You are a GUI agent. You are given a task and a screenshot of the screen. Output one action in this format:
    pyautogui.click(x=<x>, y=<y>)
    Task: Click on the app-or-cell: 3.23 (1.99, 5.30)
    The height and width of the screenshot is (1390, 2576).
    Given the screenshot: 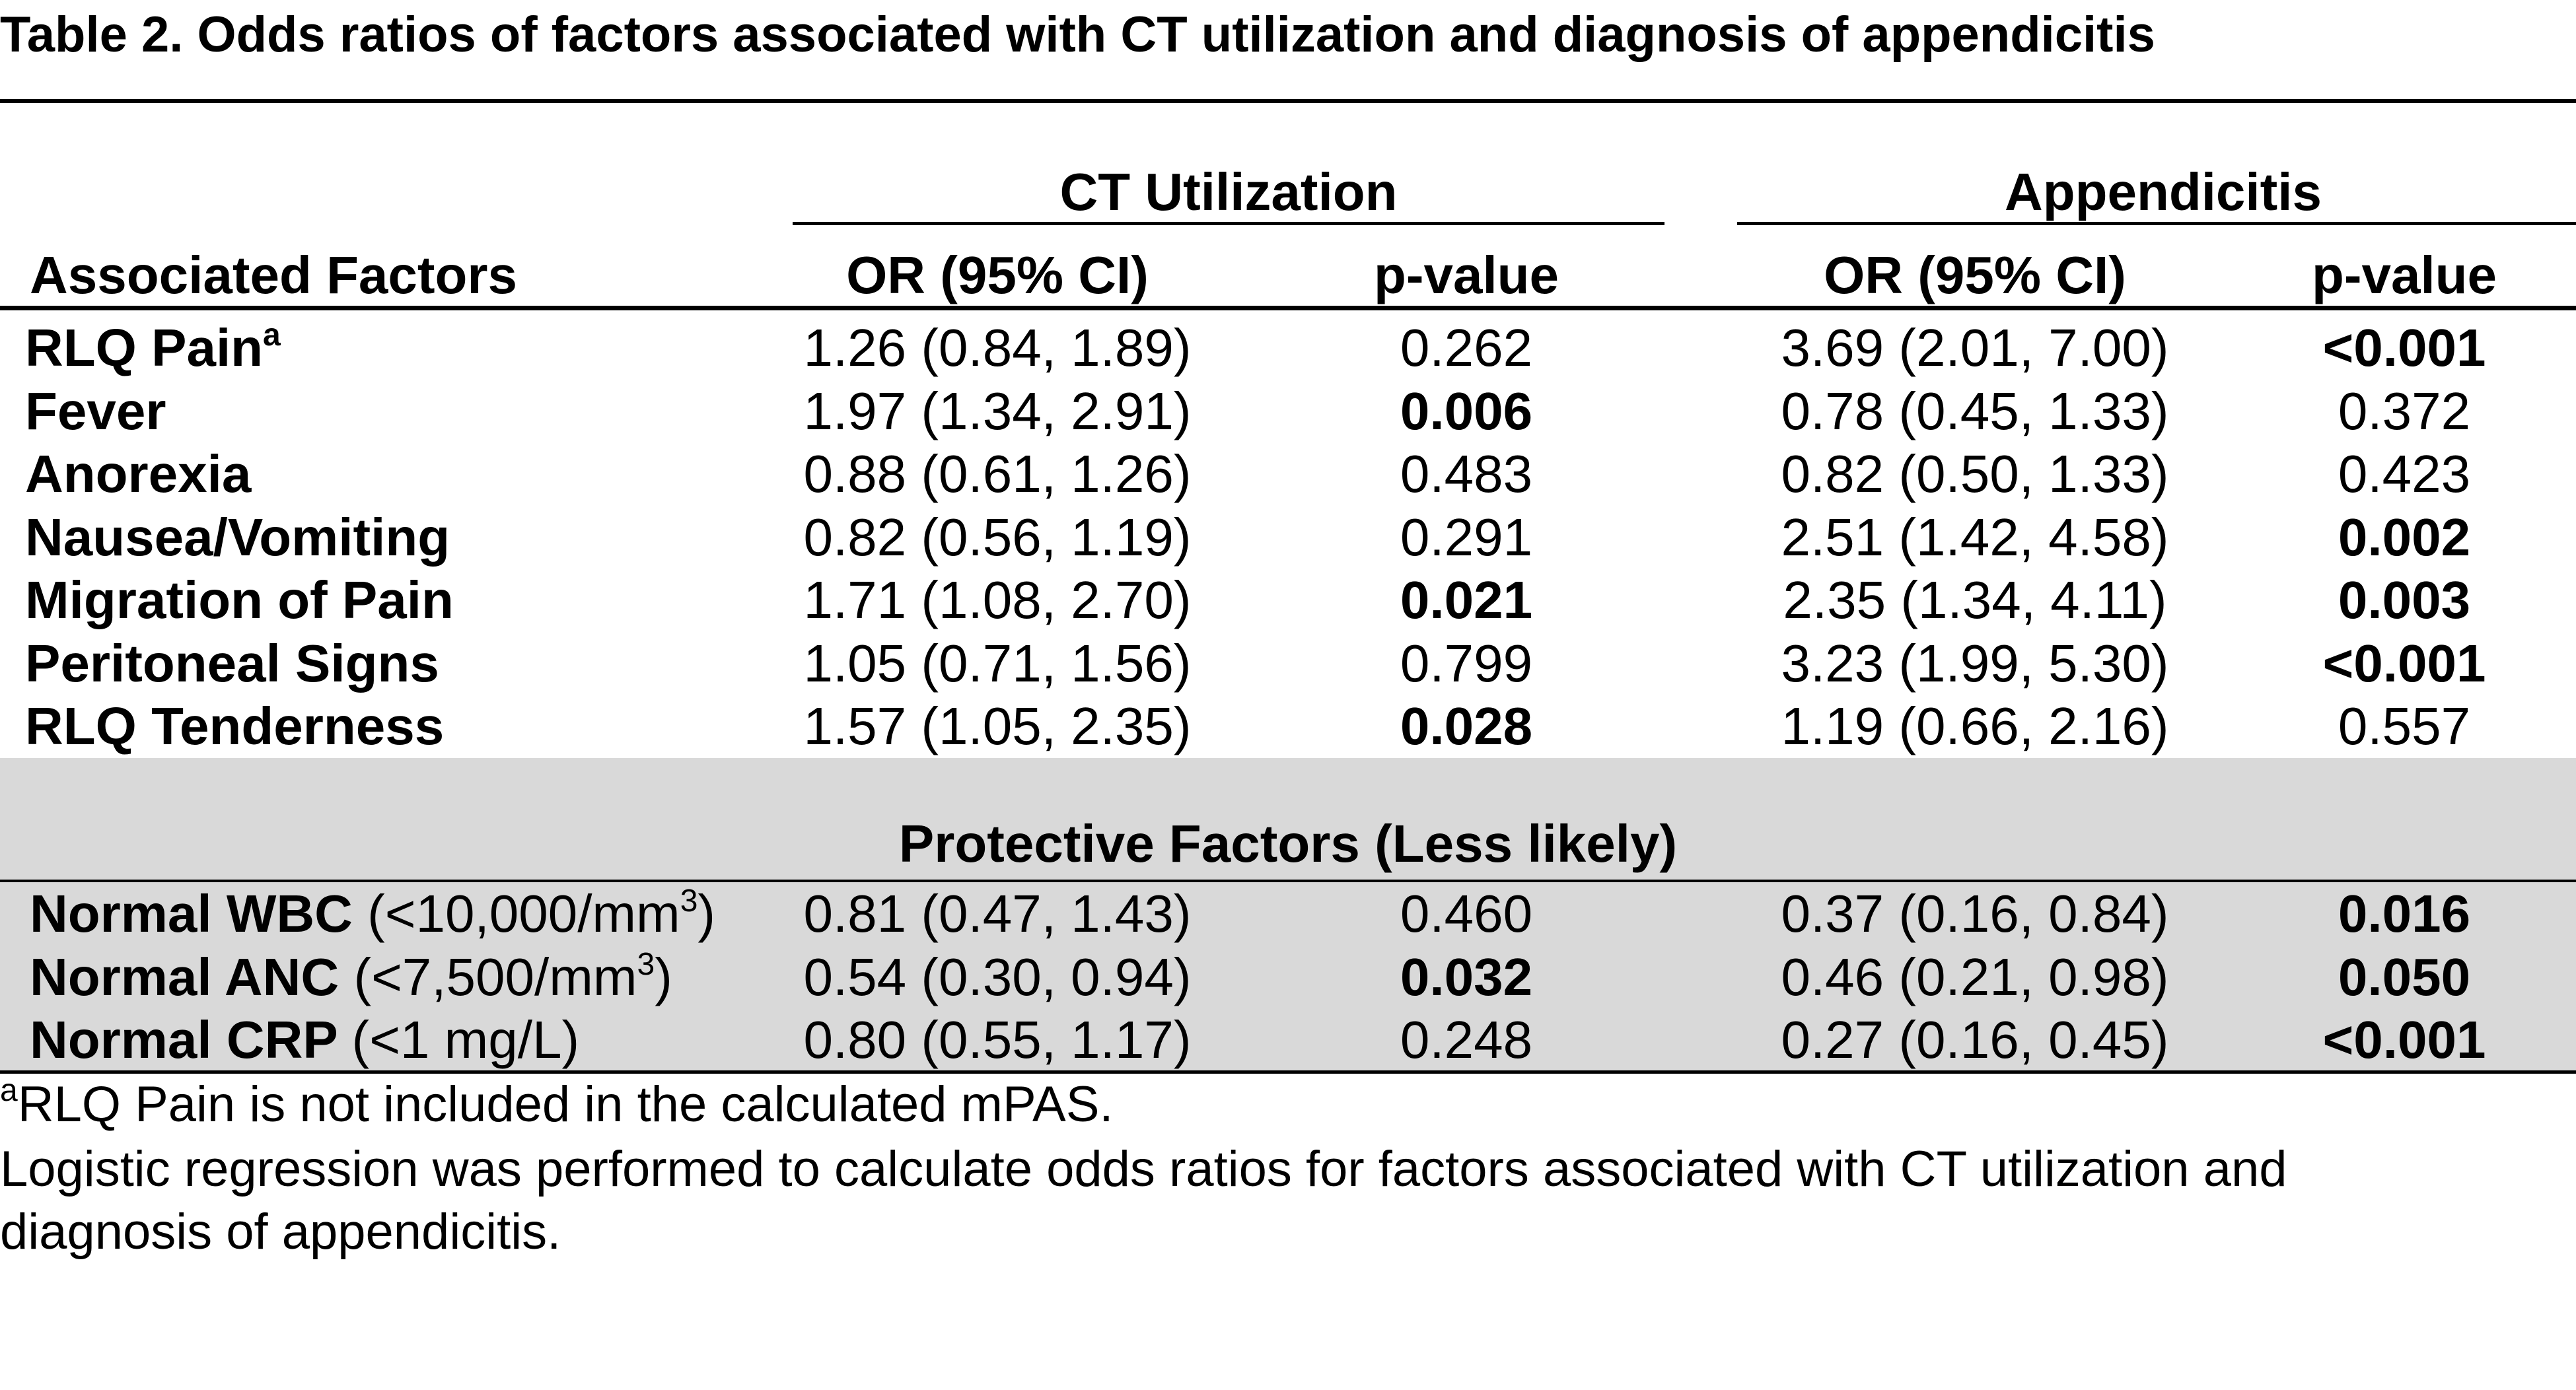 What is the action you would take?
    pyautogui.click(x=1975, y=663)
    